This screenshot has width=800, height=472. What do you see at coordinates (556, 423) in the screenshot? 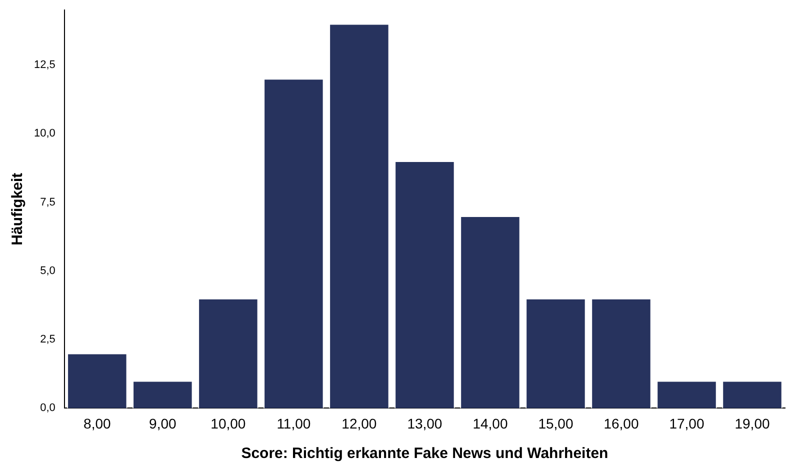
I see `x-tick-label: 15,00` at bounding box center [556, 423].